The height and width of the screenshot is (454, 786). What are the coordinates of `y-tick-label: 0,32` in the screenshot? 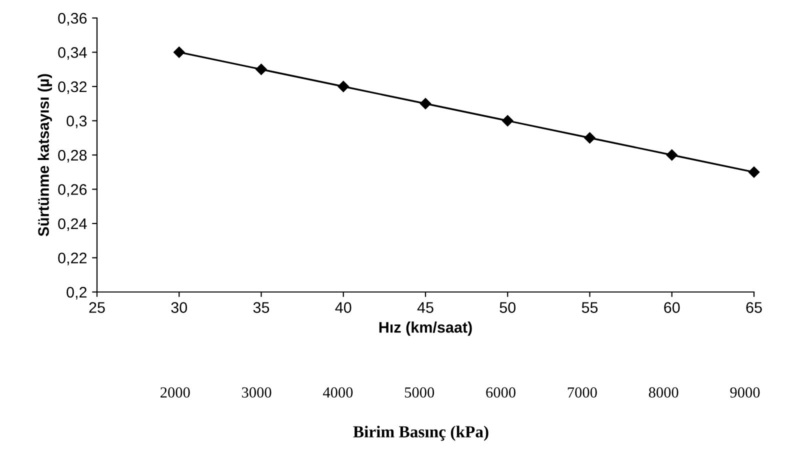 It's located at (72, 87).